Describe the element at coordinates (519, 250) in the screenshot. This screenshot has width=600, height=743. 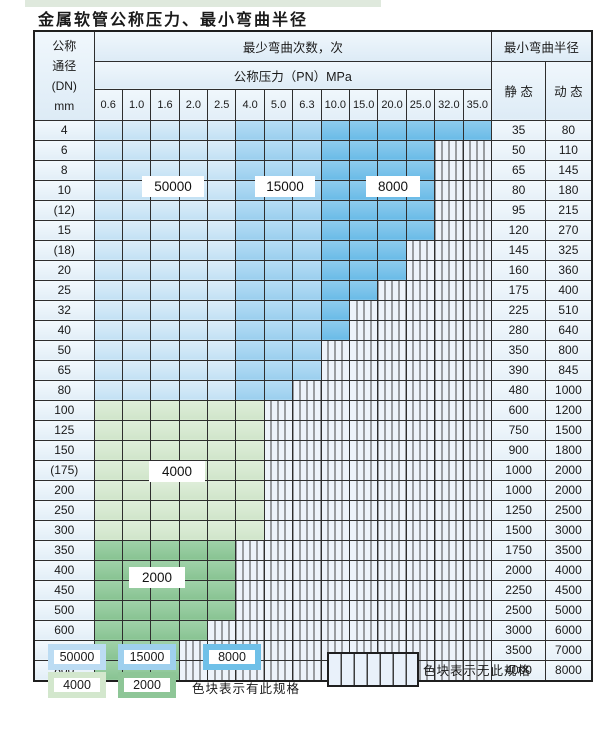
I see `static-radius-cell: 145` at that location.